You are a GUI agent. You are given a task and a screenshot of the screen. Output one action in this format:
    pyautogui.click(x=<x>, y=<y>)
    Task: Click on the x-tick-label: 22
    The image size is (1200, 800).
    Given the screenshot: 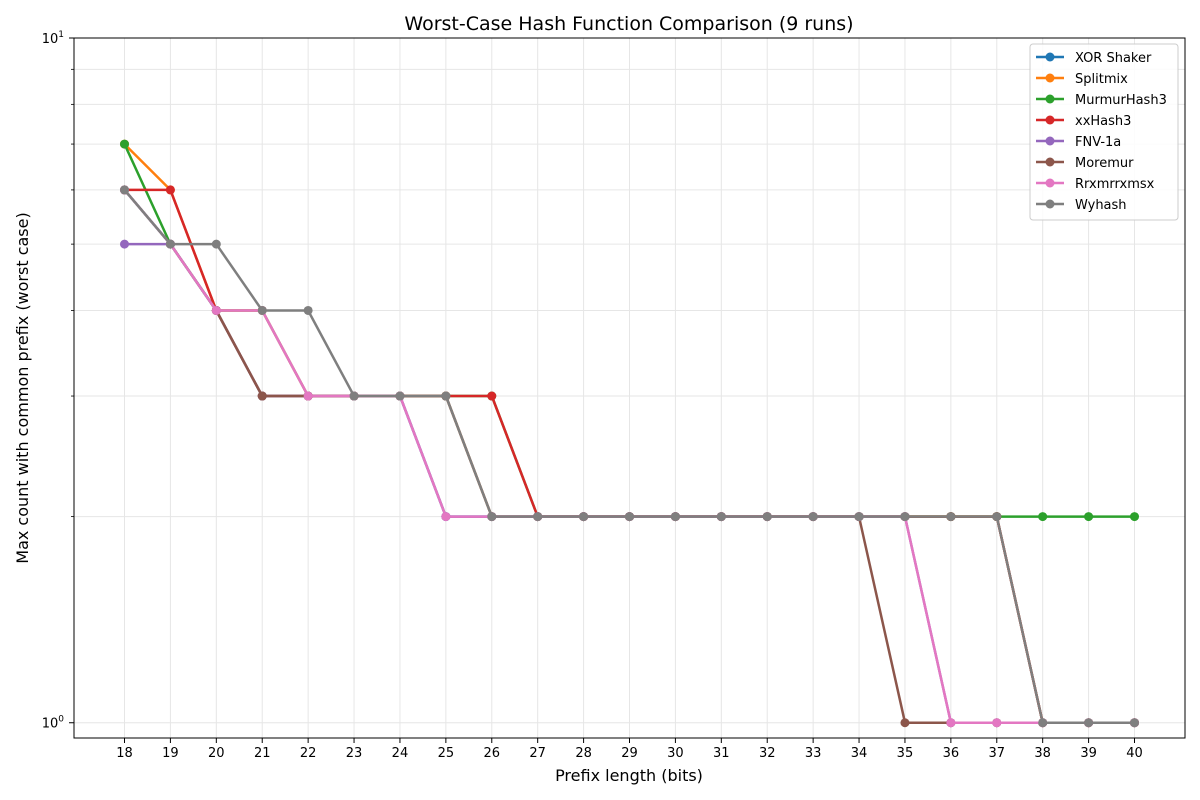 What is the action you would take?
    pyautogui.click(x=308, y=753)
    